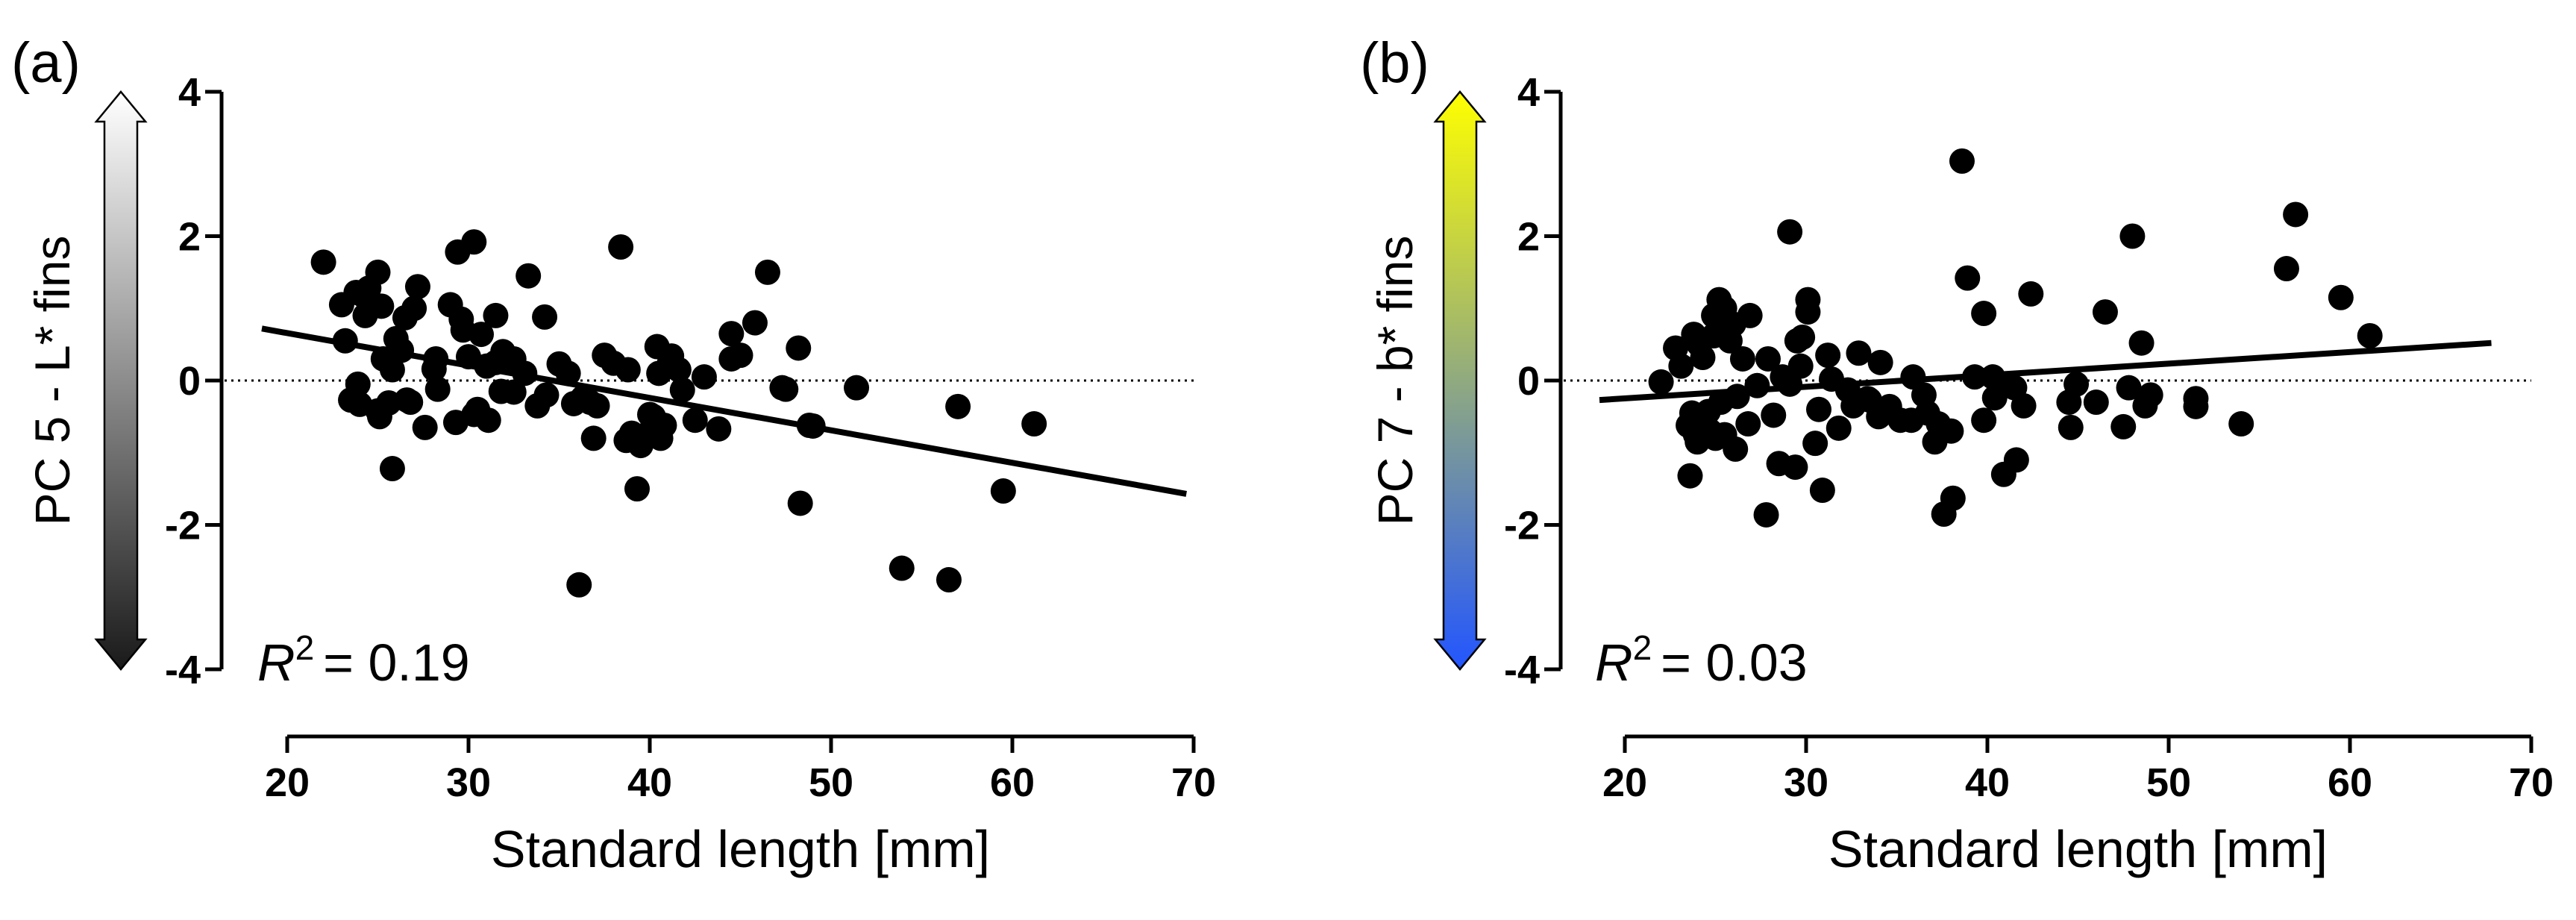  Describe the element at coordinates (363, 660) in the screenshot. I see `r-squared-annotation: R2 = 0.19` at that location.